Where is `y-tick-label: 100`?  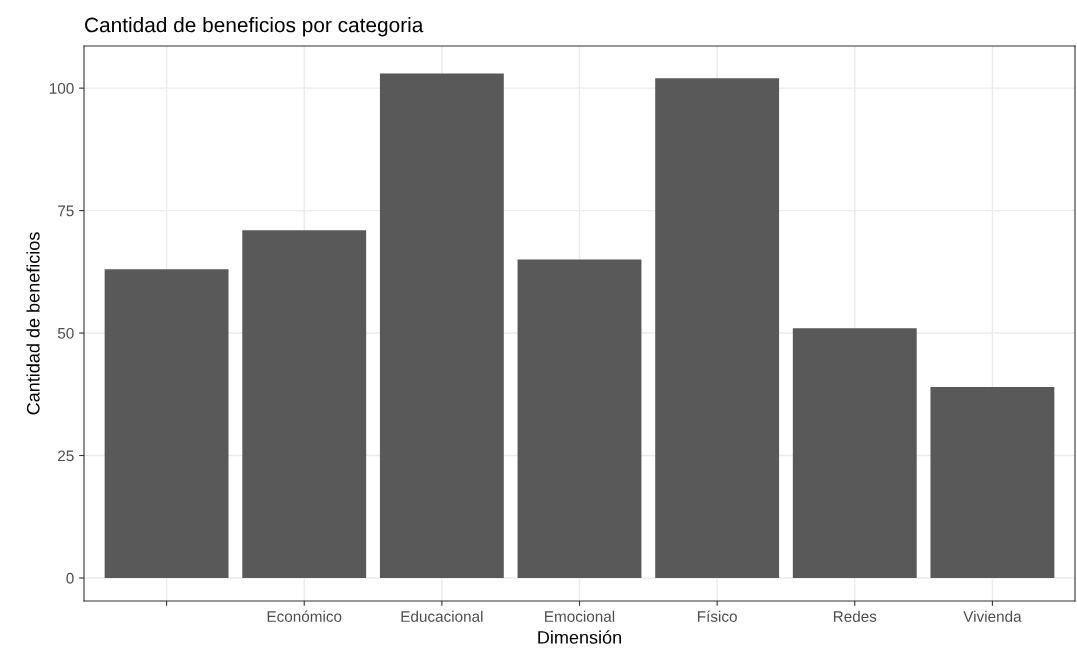 y-tick-label: 100 is located at coordinates (61, 88).